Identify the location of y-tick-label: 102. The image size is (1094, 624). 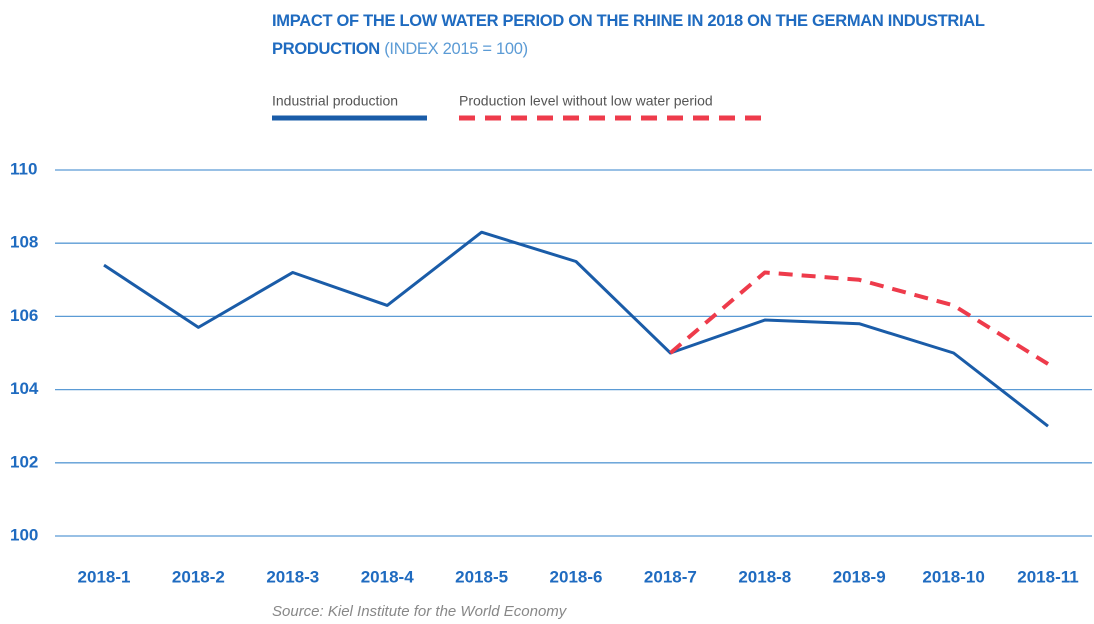
(24, 461).